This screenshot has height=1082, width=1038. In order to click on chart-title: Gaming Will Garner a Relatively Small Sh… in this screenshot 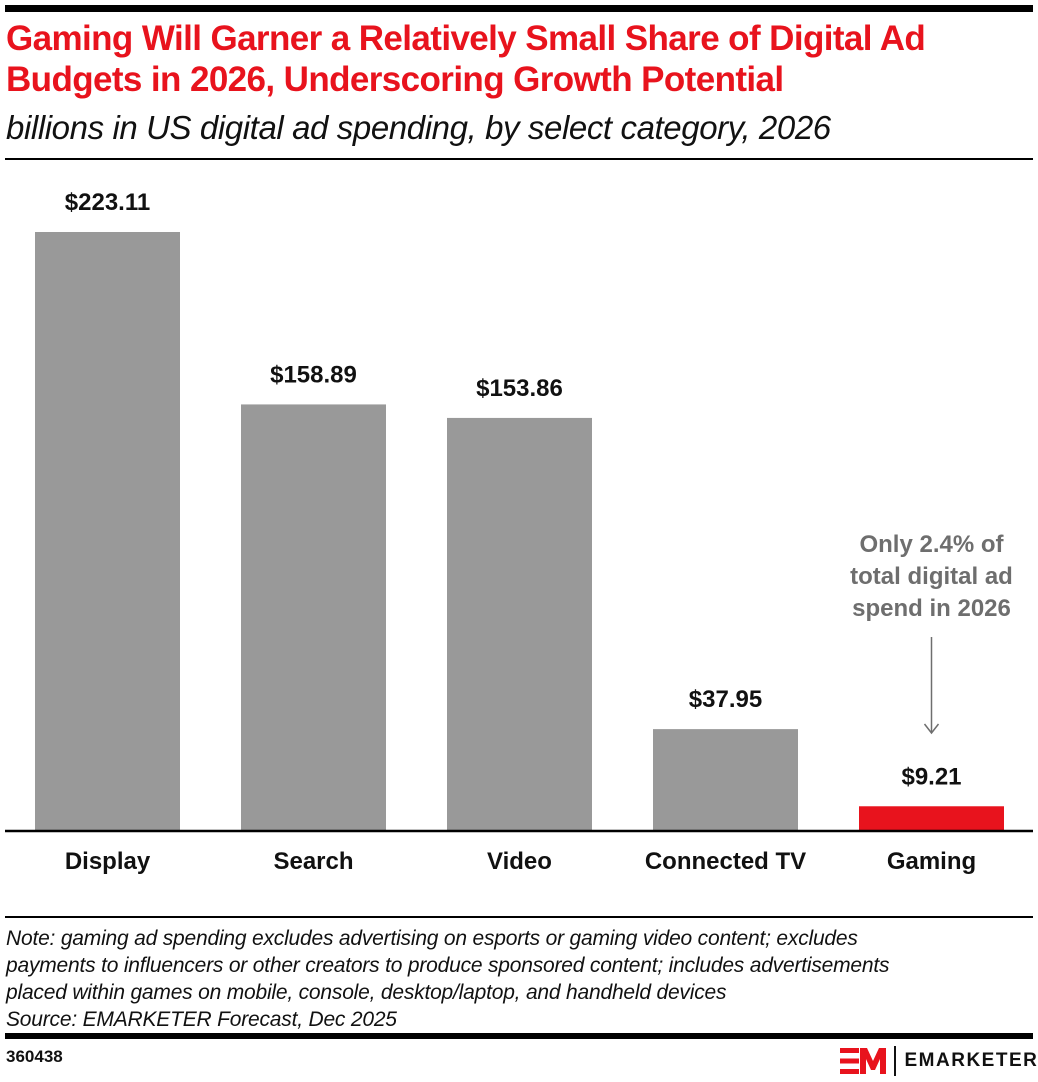, I will do `click(466, 59)`.